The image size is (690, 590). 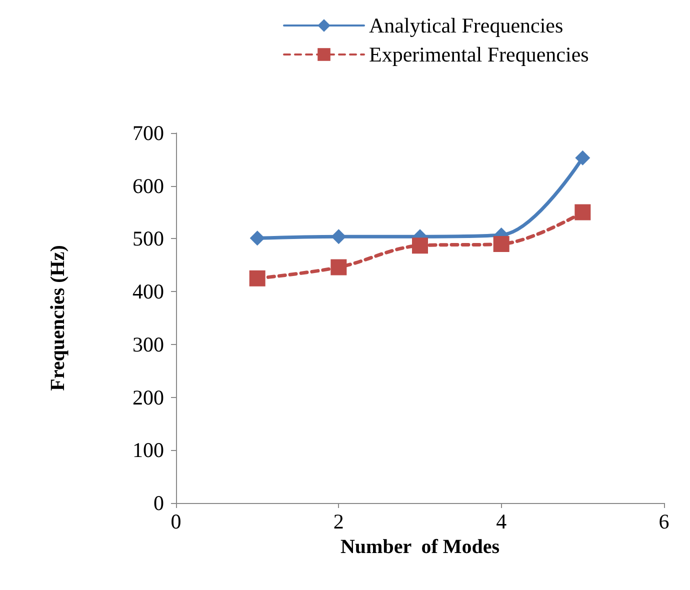 What do you see at coordinates (148, 450) in the screenshot?
I see `y-tick-label: 100` at bounding box center [148, 450].